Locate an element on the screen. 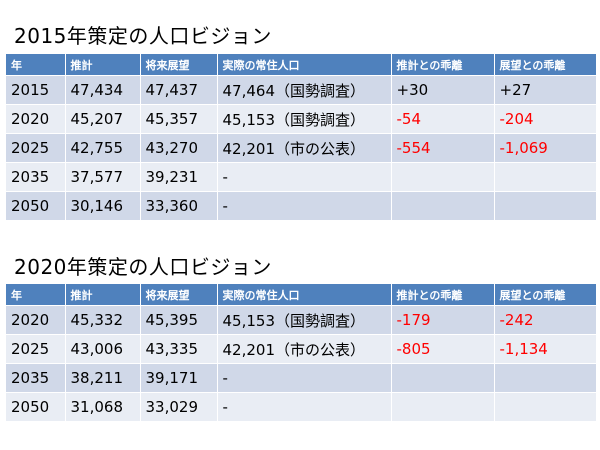  estimate-cell: 47,434 is located at coordinates (103, 90).